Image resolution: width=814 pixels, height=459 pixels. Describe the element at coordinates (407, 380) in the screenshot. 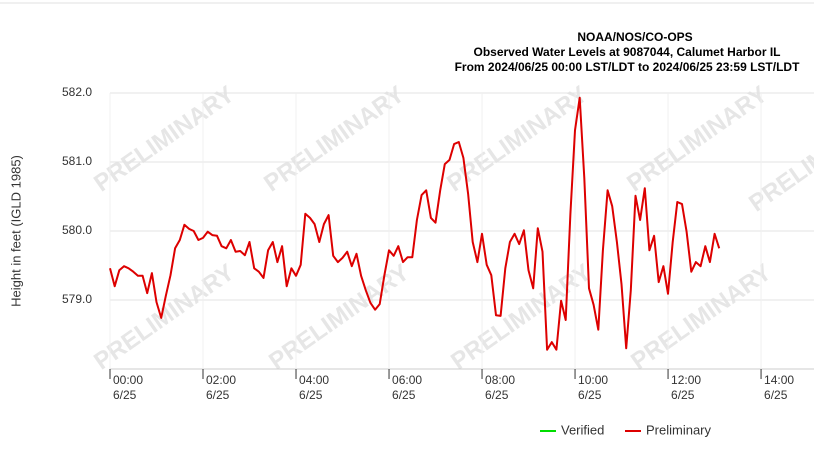

I see `x-tick-label: 06:00` at that location.